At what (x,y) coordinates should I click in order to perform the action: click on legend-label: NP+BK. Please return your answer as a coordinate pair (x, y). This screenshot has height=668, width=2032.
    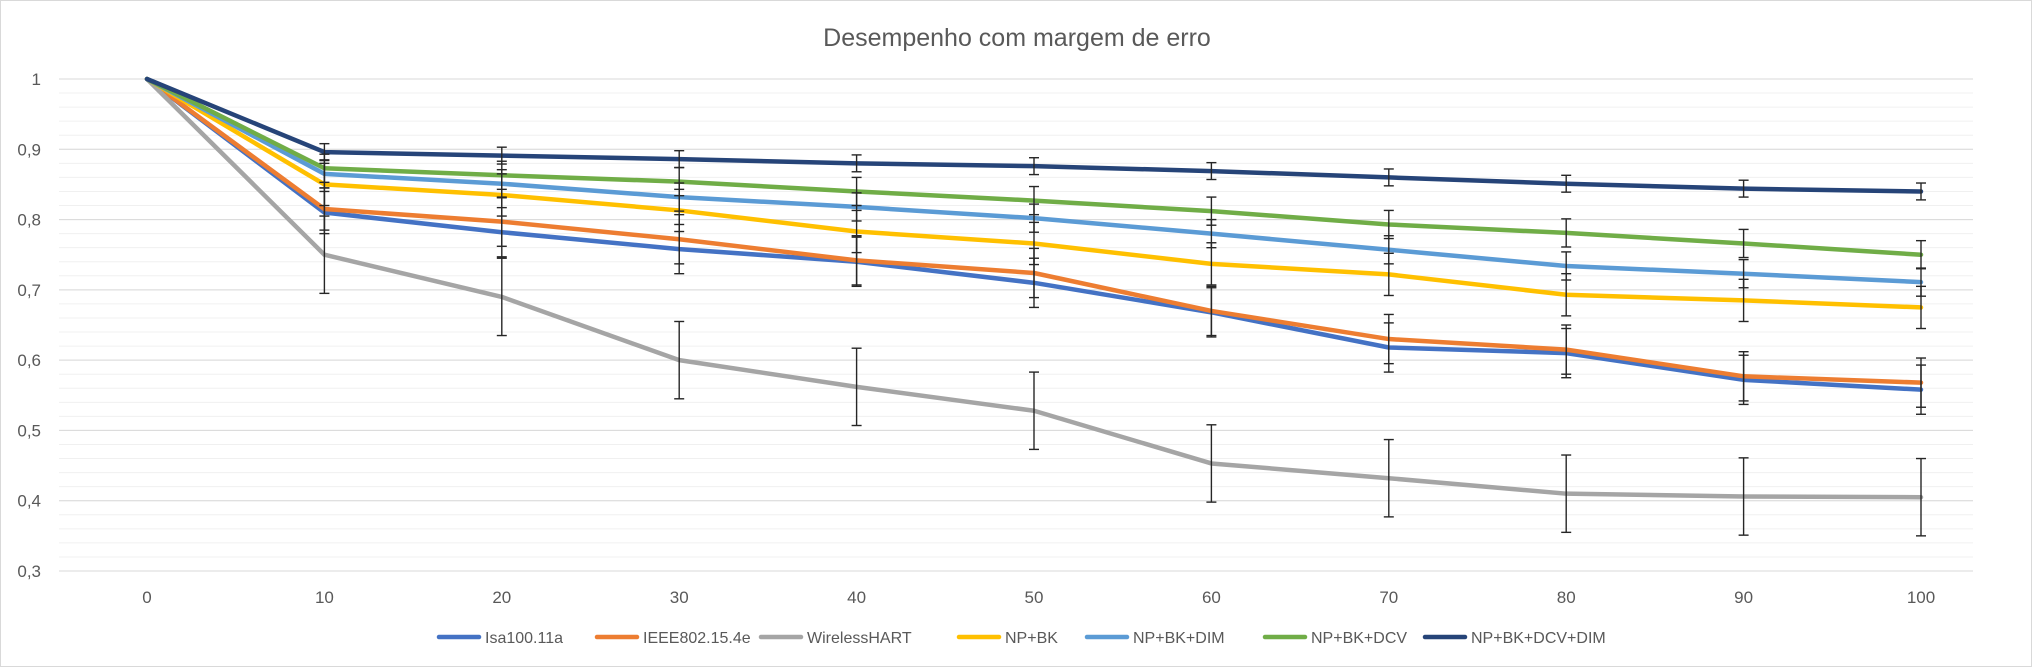
    Looking at the image, I should click on (1031, 638).